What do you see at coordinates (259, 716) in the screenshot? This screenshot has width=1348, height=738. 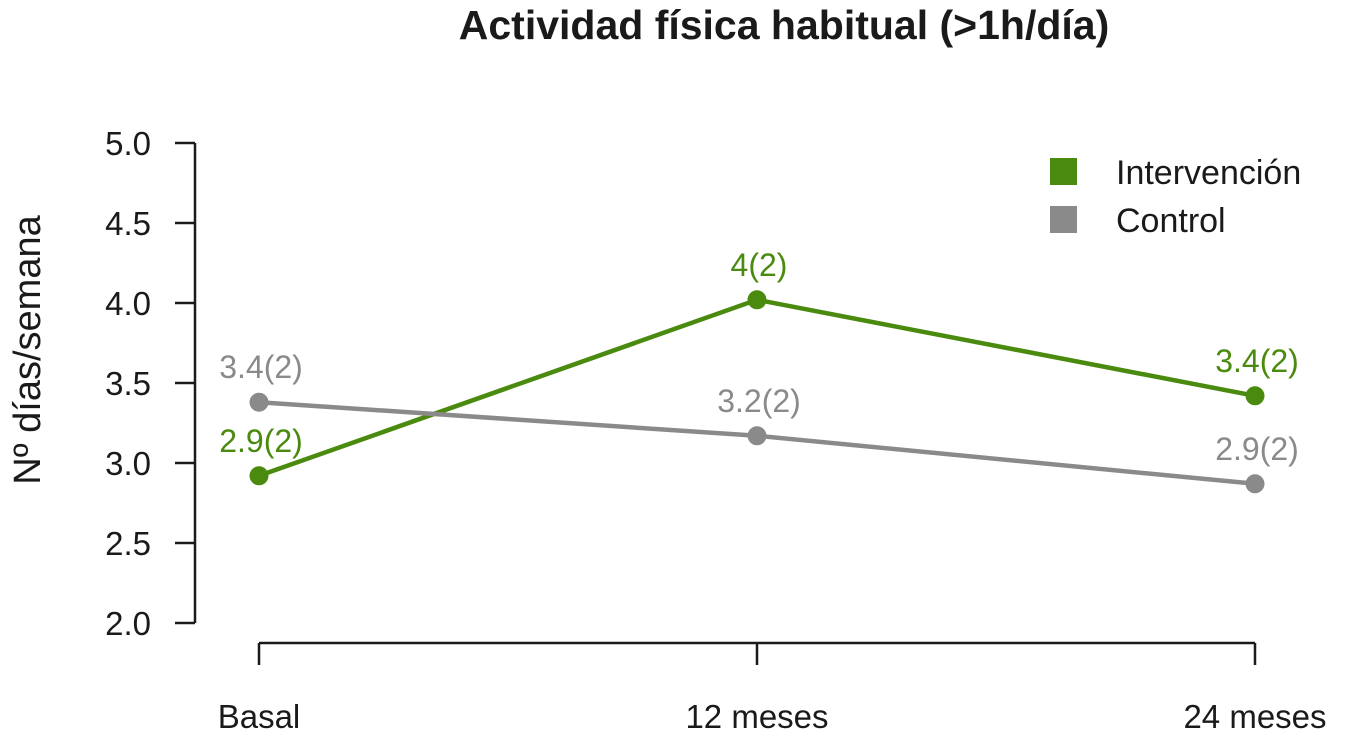 I see `x-tick-label: Basal` at bounding box center [259, 716].